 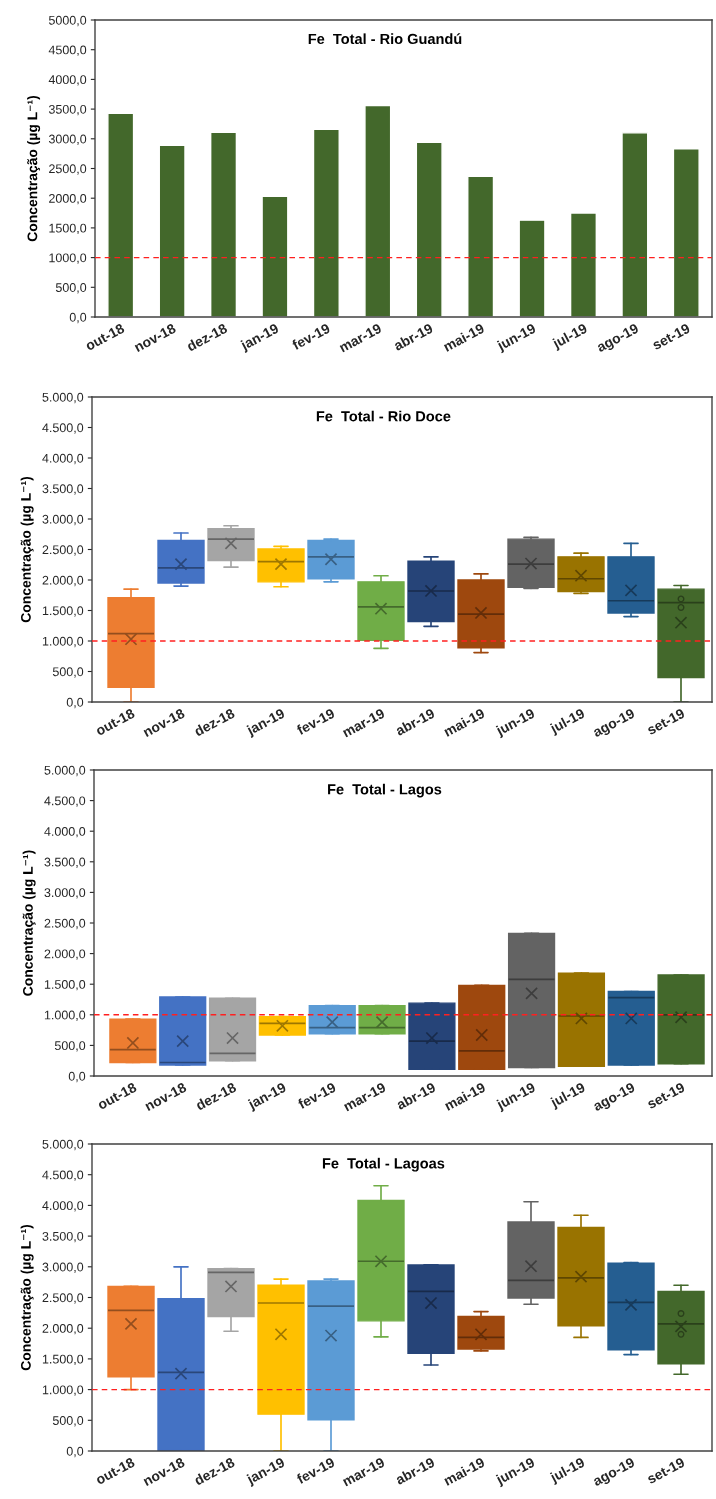 I want to click on y-tick-label: 2500,0, so click(x=68, y=169).